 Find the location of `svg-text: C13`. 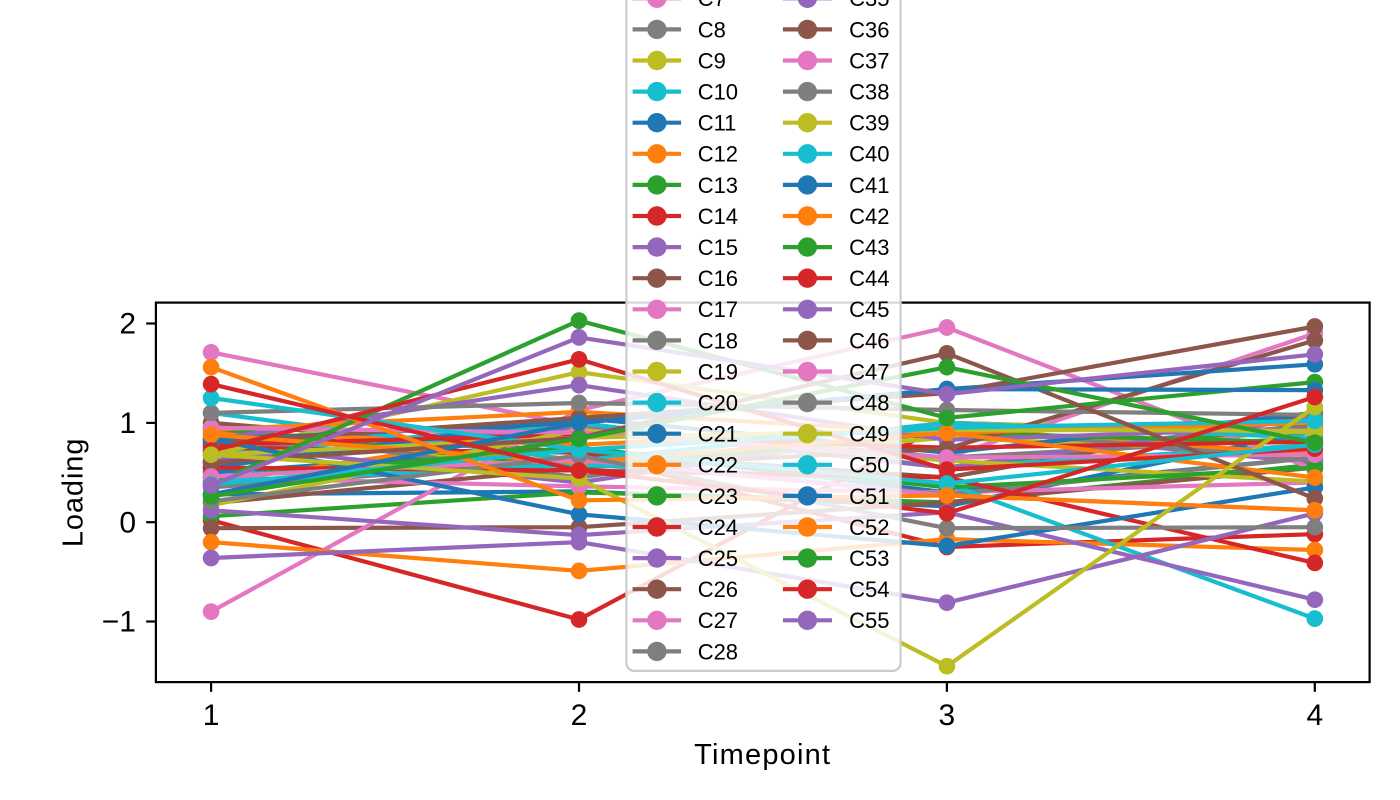

svg-text: C13 is located at coordinates (718, 185).